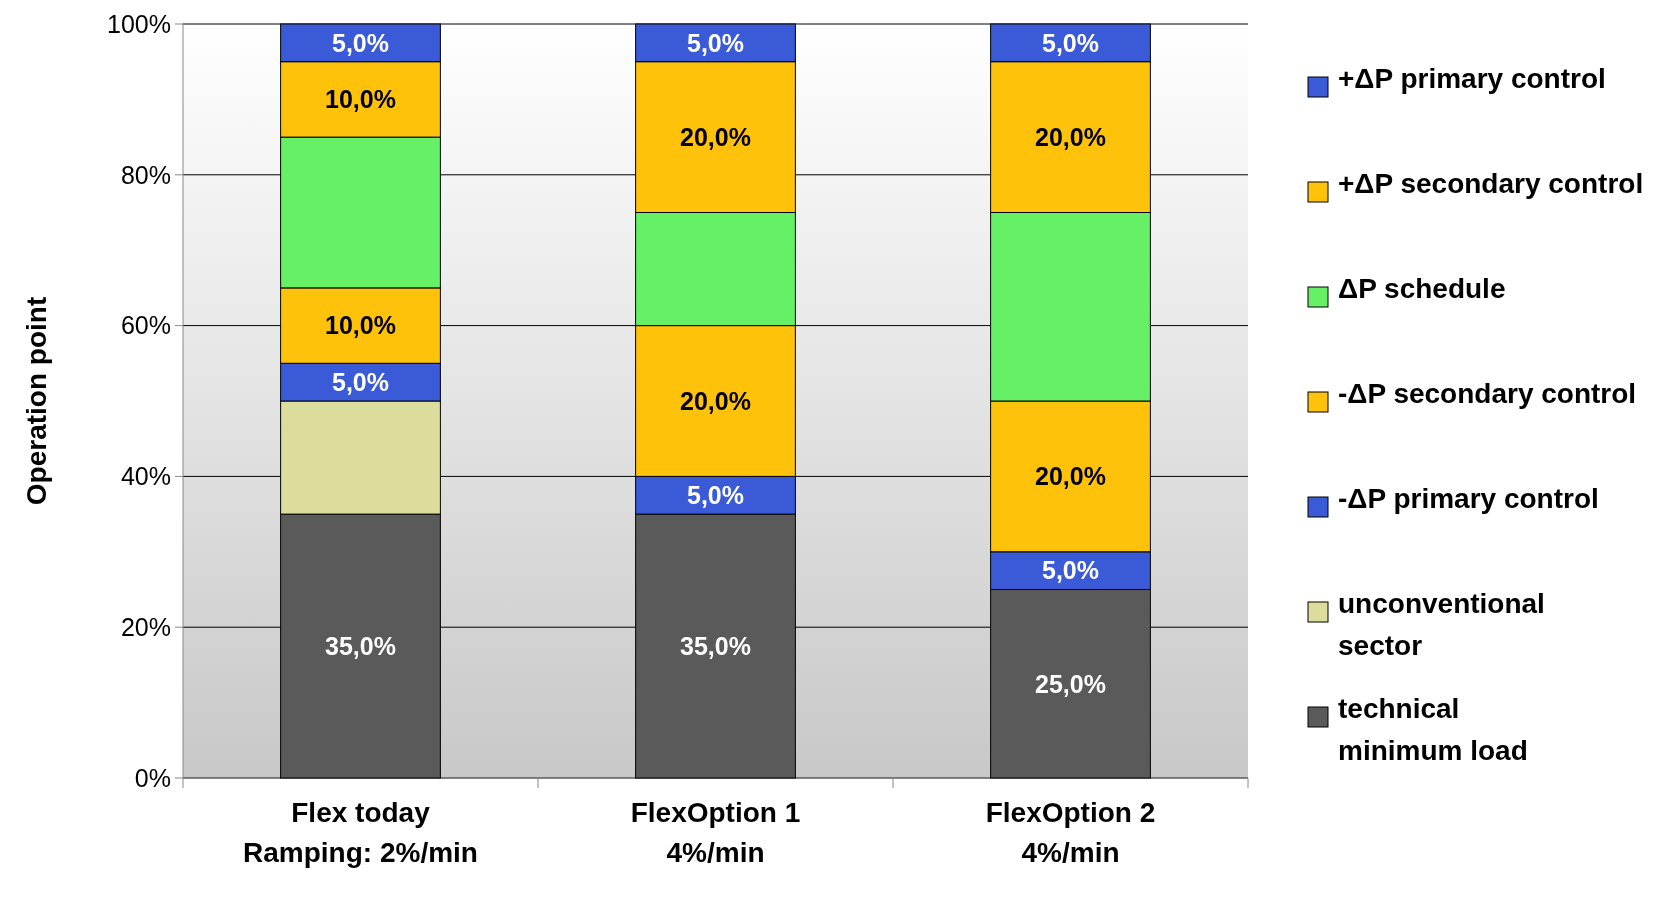 Image resolution: width=1659 pixels, height=904 pixels. What do you see at coordinates (1433, 729) in the screenshot?
I see `legend-label: technical minimum load` at bounding box center [1433, 729].